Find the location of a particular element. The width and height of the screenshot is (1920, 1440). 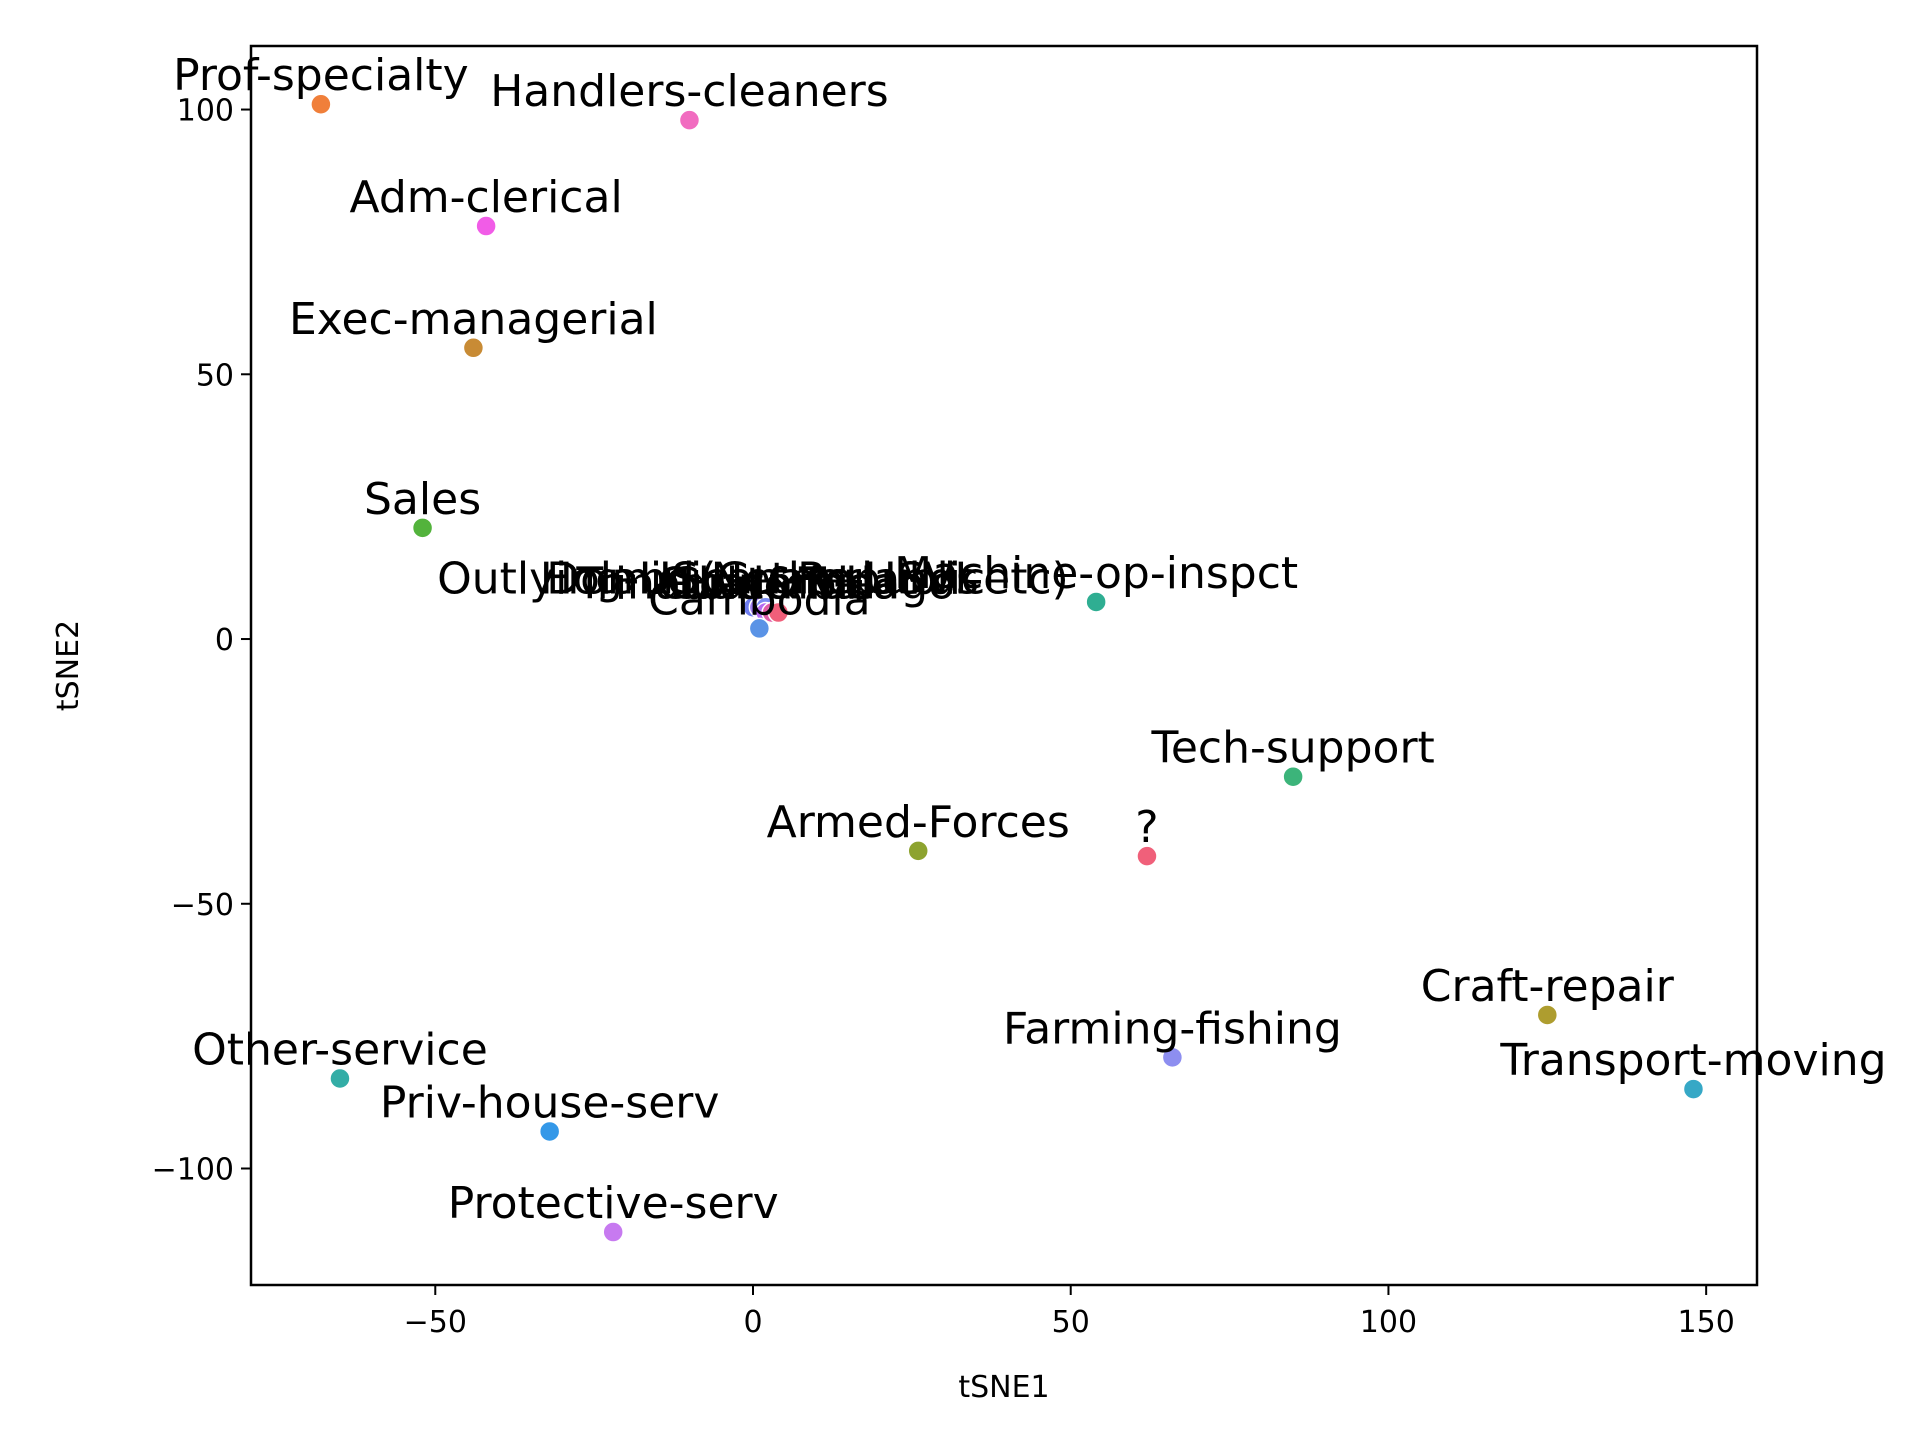

x-tick-label: 150 is located at coordinates (1706, 1322).